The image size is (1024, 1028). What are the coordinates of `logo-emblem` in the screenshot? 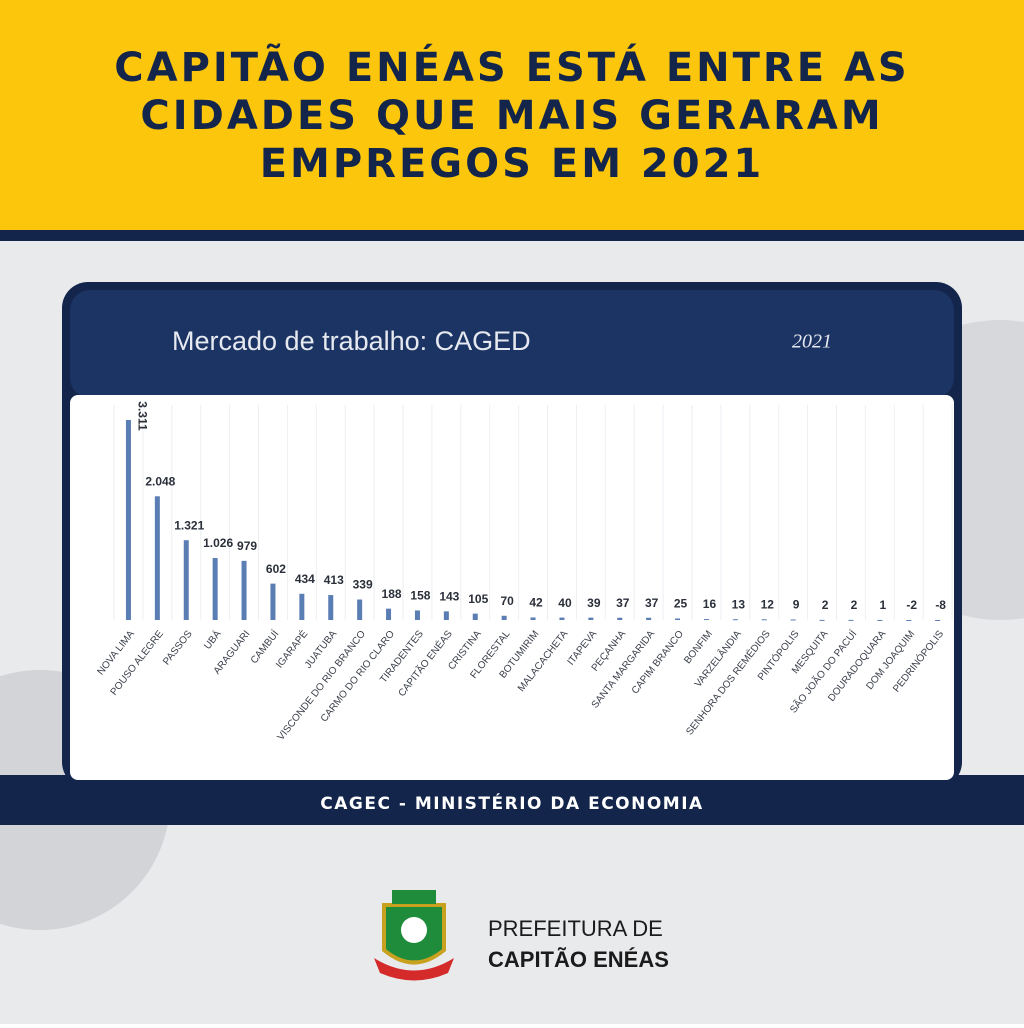 It's located at (414, 930).